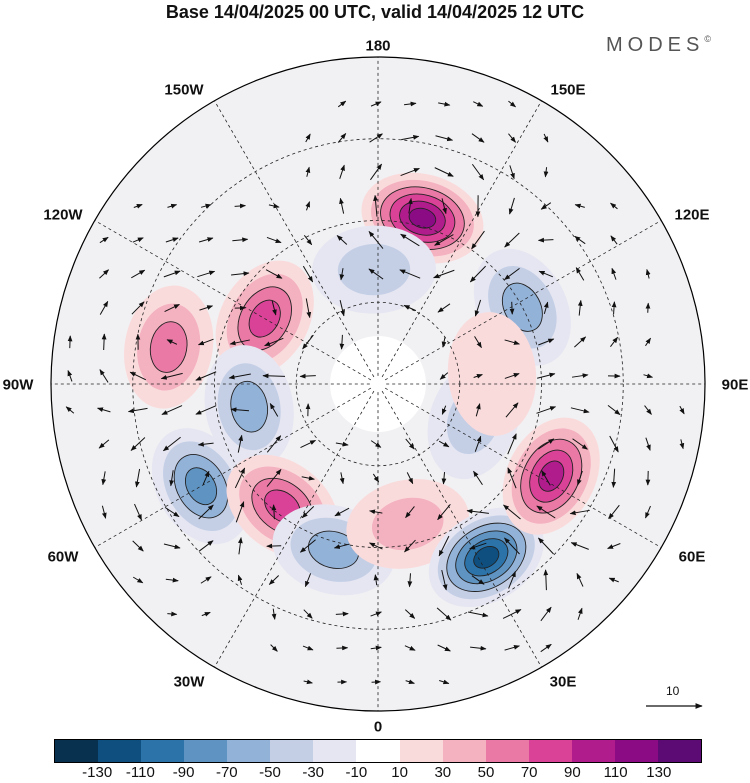  Describe the element at coordinates (529, 772) in the screenshot. I see `colorbar-tick-label: 70` at that location.